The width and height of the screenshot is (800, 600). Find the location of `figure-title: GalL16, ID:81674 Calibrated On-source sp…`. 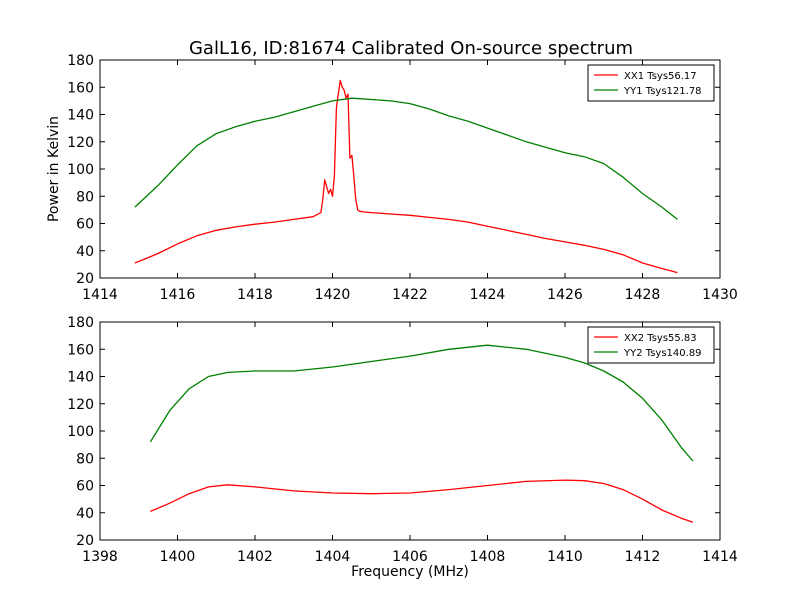

figure-title: GalL16, ID:81674 Calibrated On-source sp… is located at coordinates (411, 48).